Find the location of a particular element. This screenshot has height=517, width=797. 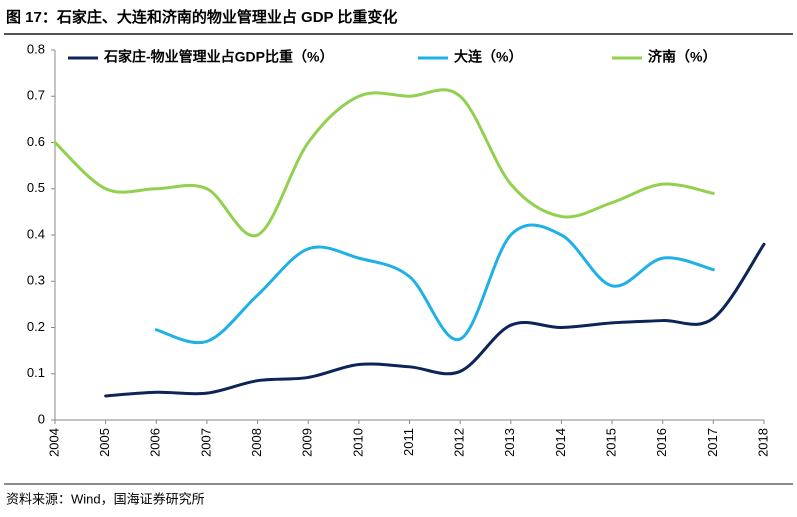

x-tick-label: 2006 is located at coordinates (155, 442).